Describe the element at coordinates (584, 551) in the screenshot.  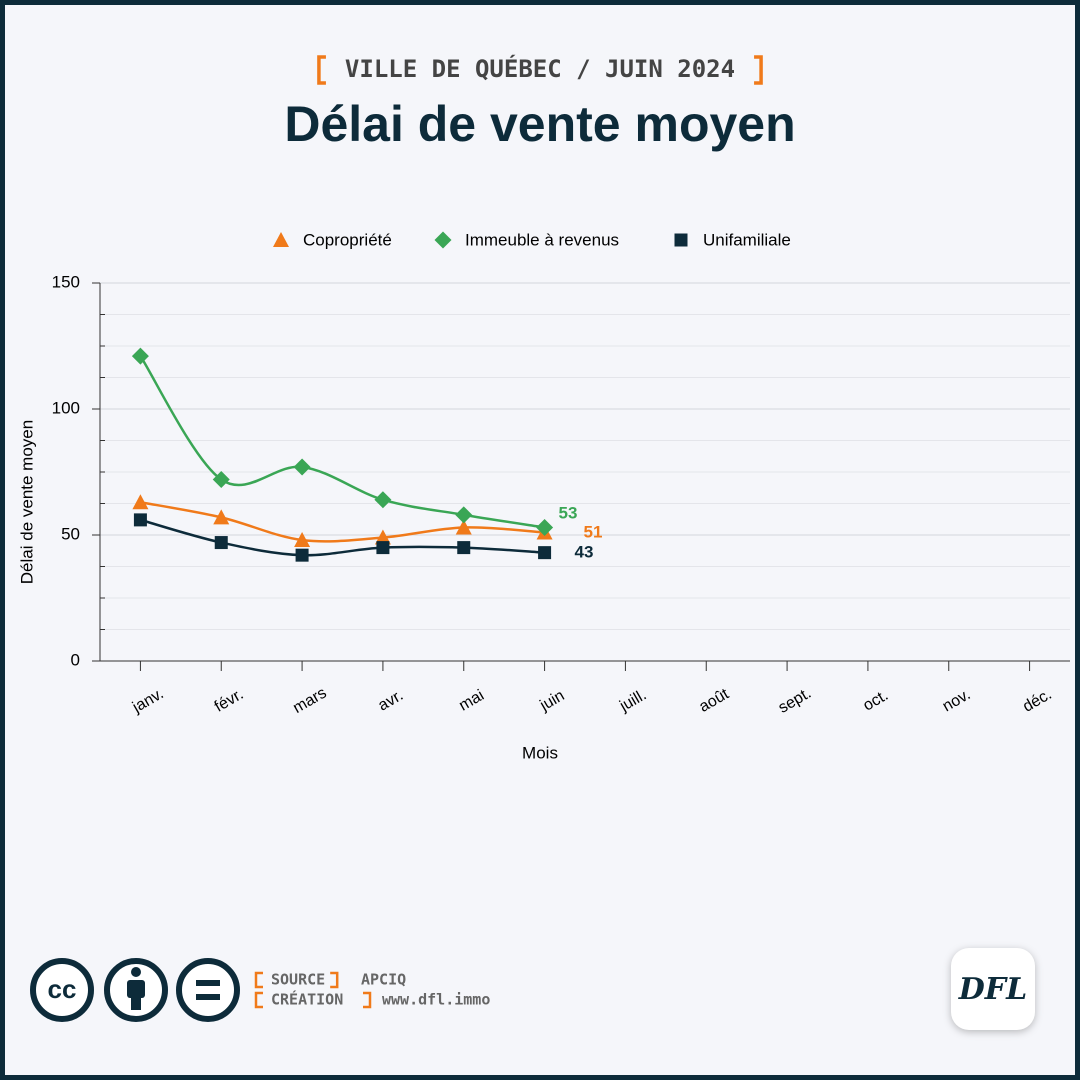
I see `data-label: 43` at that location.